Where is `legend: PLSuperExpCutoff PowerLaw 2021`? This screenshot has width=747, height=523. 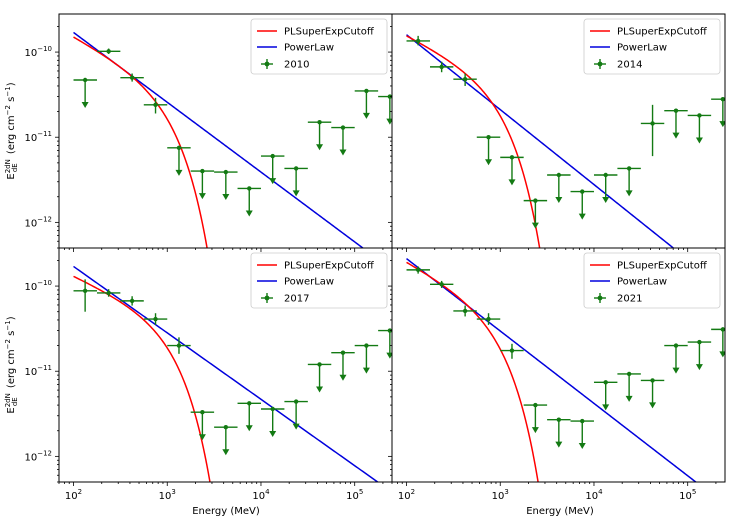
legend: PLSuperExpCutoff PowerLaw 2021 is located at coordinates (652, 280).